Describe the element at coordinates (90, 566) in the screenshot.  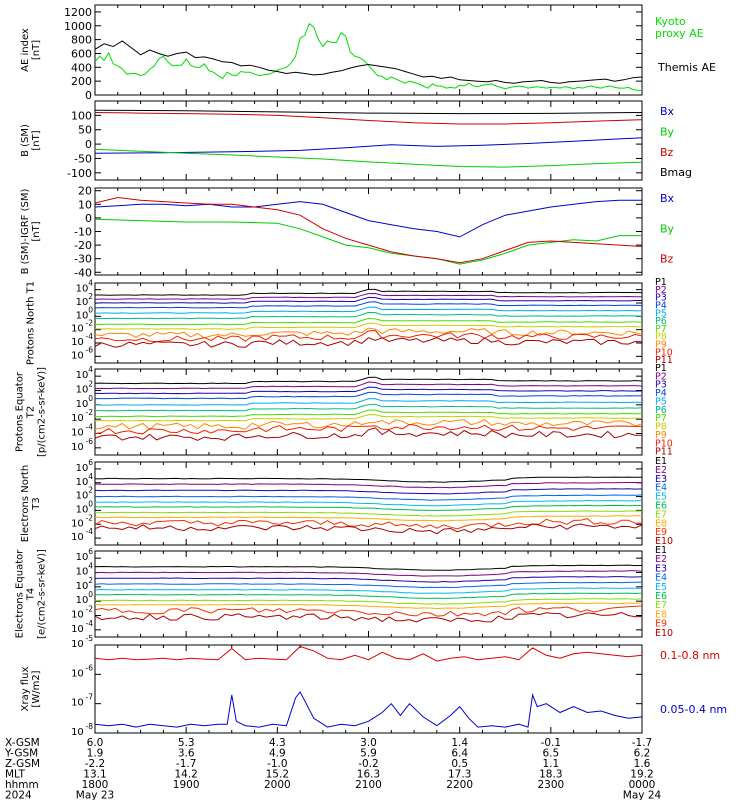
I see `panel-6-ytick-label-4-exp: 4` at that location.